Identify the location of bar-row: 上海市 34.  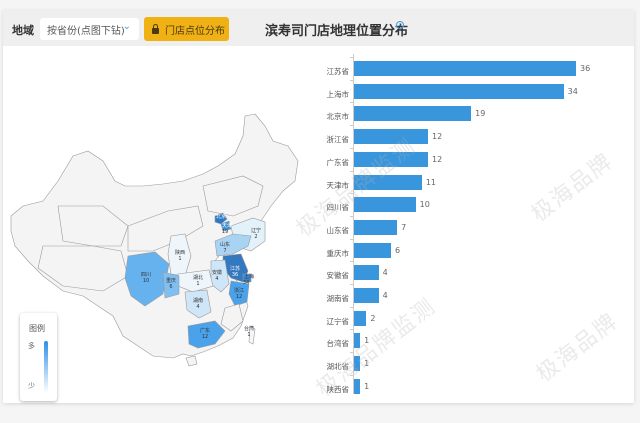
(468, 94).